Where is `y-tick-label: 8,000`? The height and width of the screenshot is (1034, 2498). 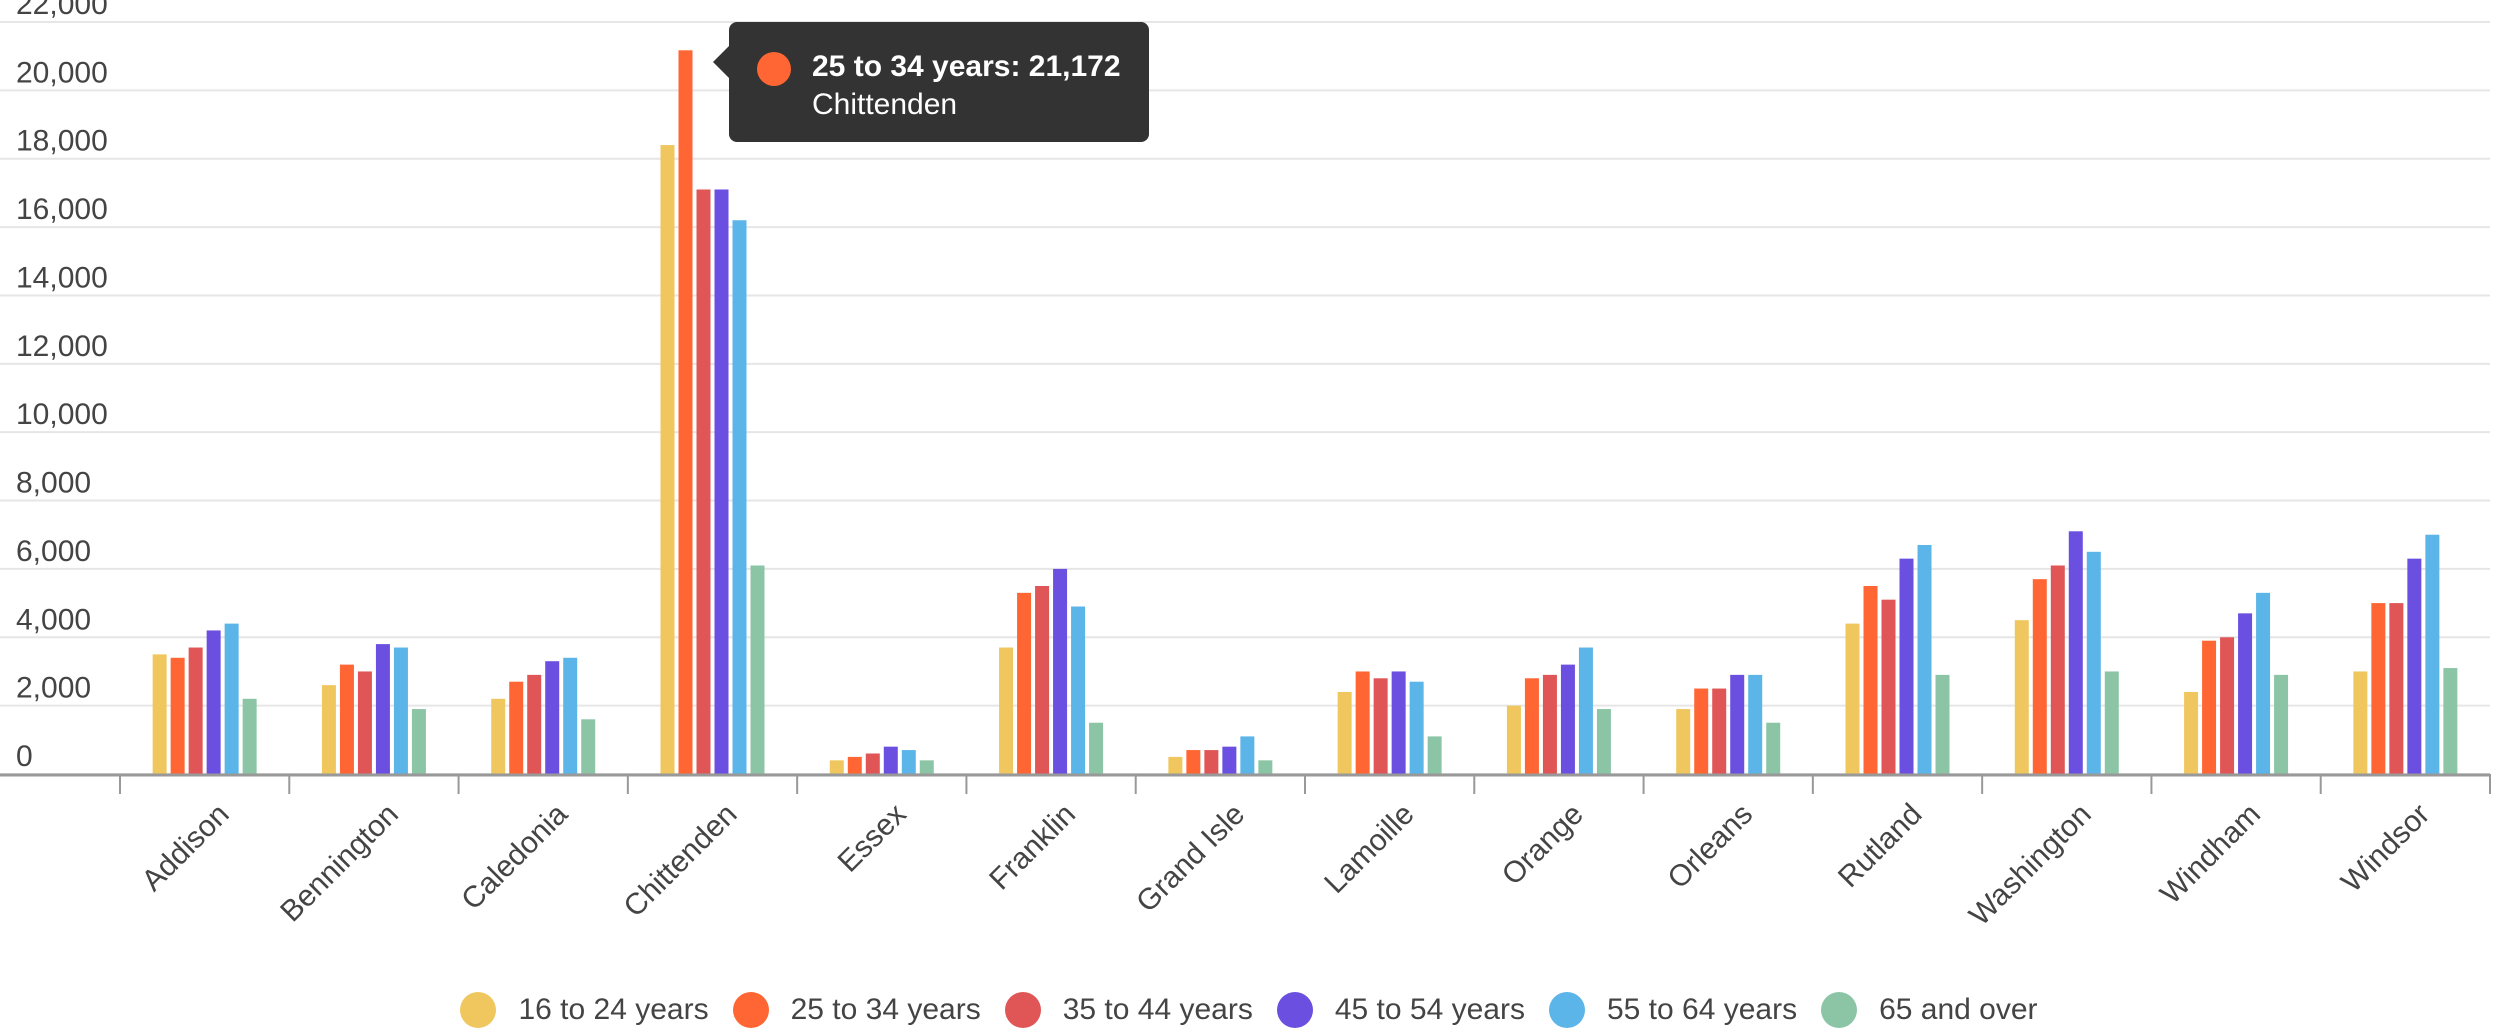
y-tick-label: 8,000 is located at coordinates (53, 483).